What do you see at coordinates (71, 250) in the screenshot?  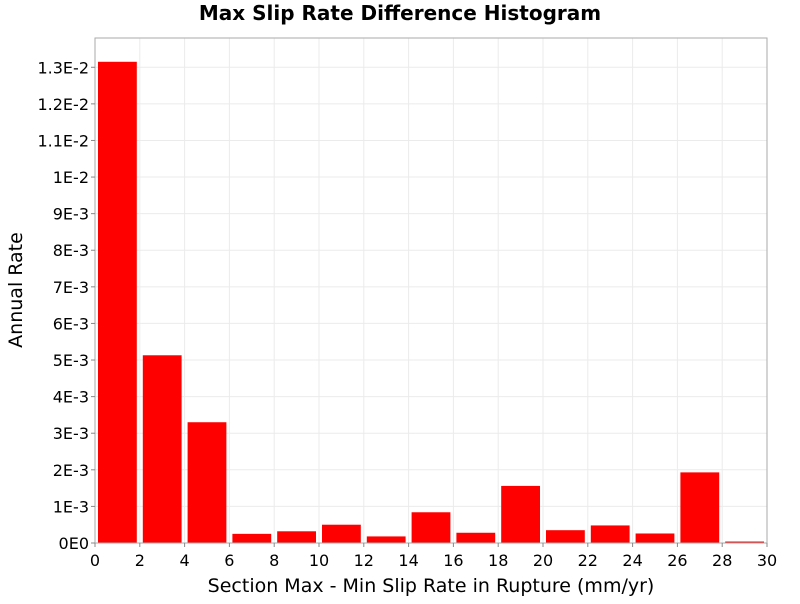 I see `y-tick-label: 8E-3` at bounding box center [71, 250].